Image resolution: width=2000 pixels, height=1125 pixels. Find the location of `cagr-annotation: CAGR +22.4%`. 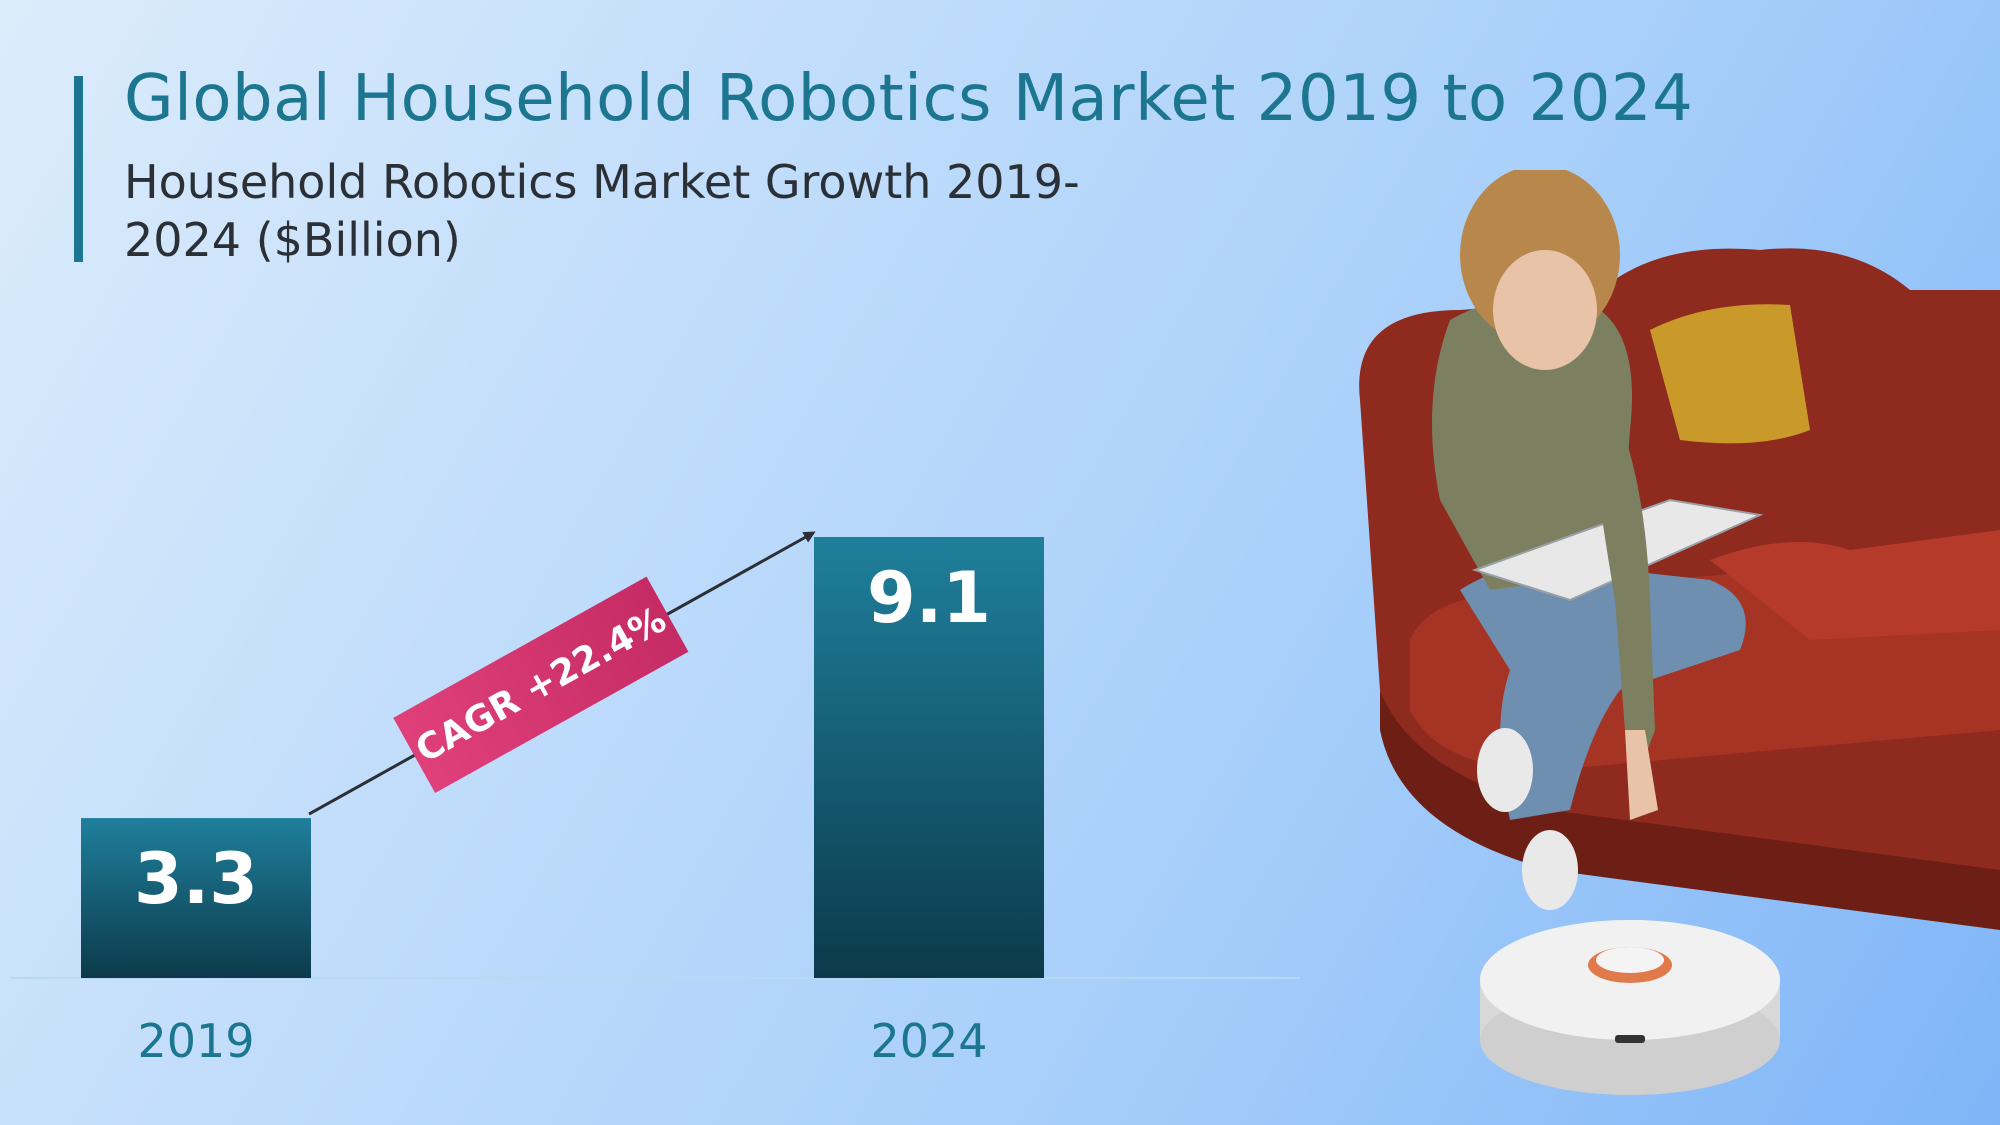

cagr-annotation: CAGR +22.4% is located at coordinates (541, 684).